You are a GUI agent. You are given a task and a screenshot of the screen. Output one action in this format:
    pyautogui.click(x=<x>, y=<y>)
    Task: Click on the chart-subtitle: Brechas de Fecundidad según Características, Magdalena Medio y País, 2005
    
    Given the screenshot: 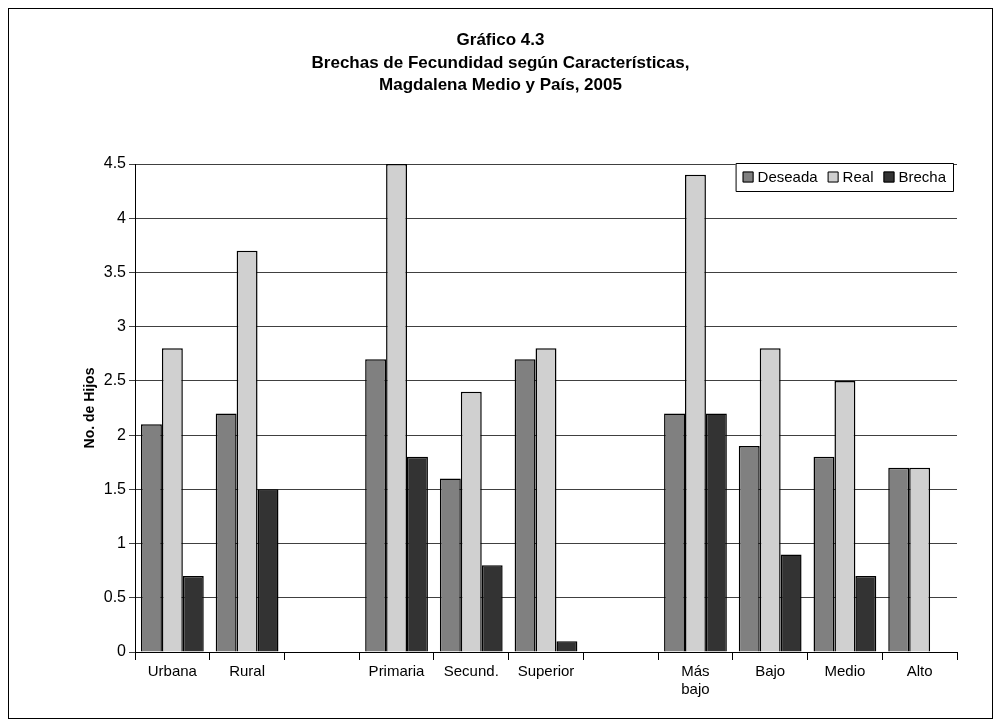 What is the action you would take?
    pyautogui.click(x=500, y=73)
    